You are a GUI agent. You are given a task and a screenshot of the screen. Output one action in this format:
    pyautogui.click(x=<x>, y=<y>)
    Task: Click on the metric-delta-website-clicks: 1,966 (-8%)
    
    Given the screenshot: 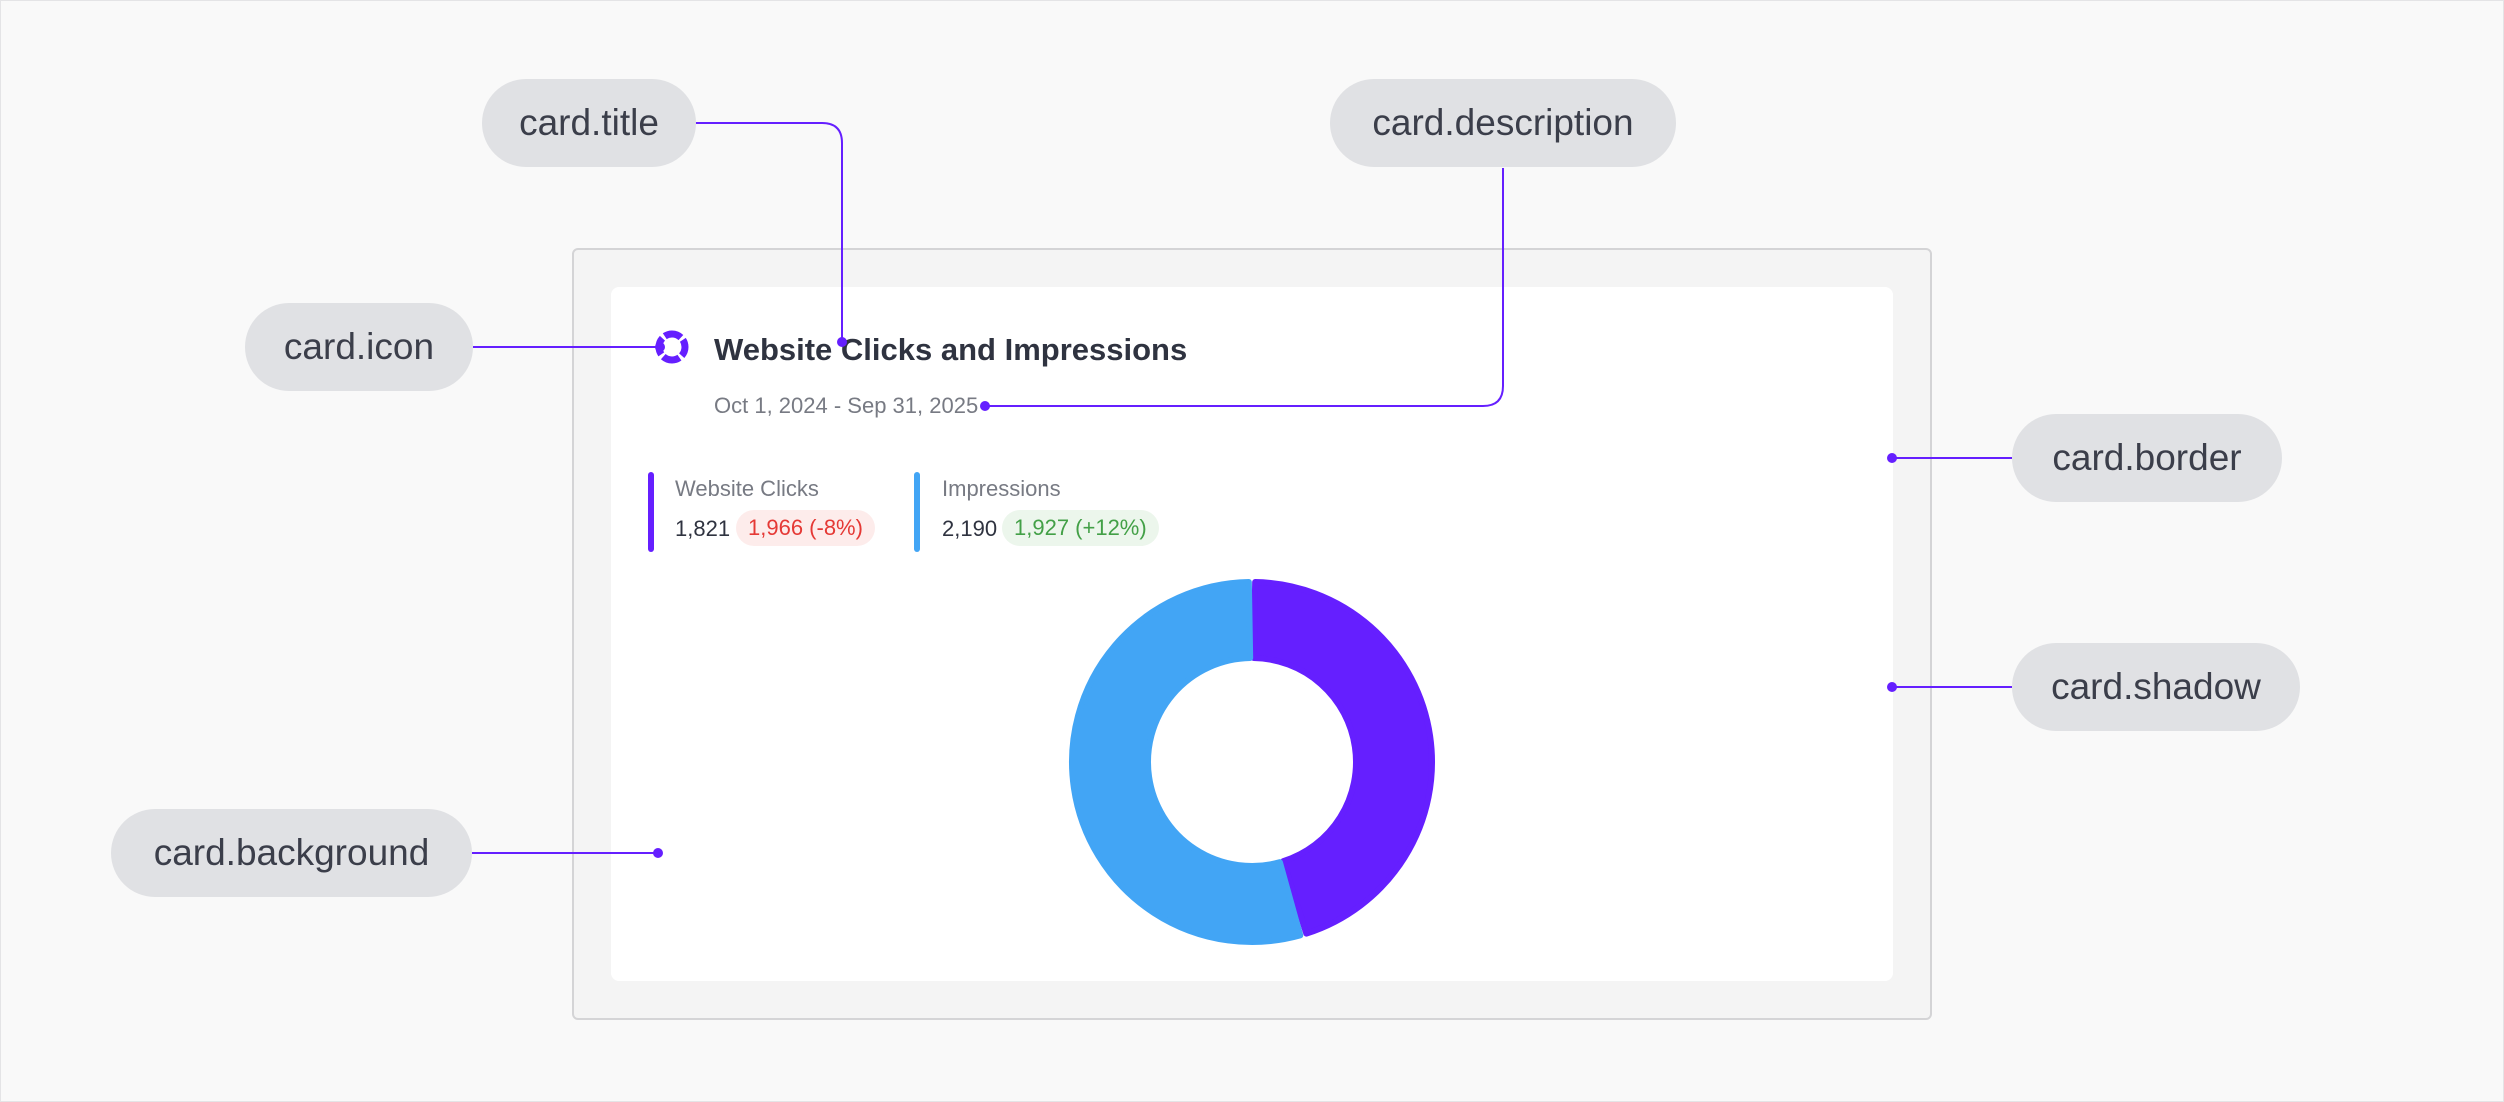 What is the action you would take?
    pyautogui.click(x=805, y=528)
    